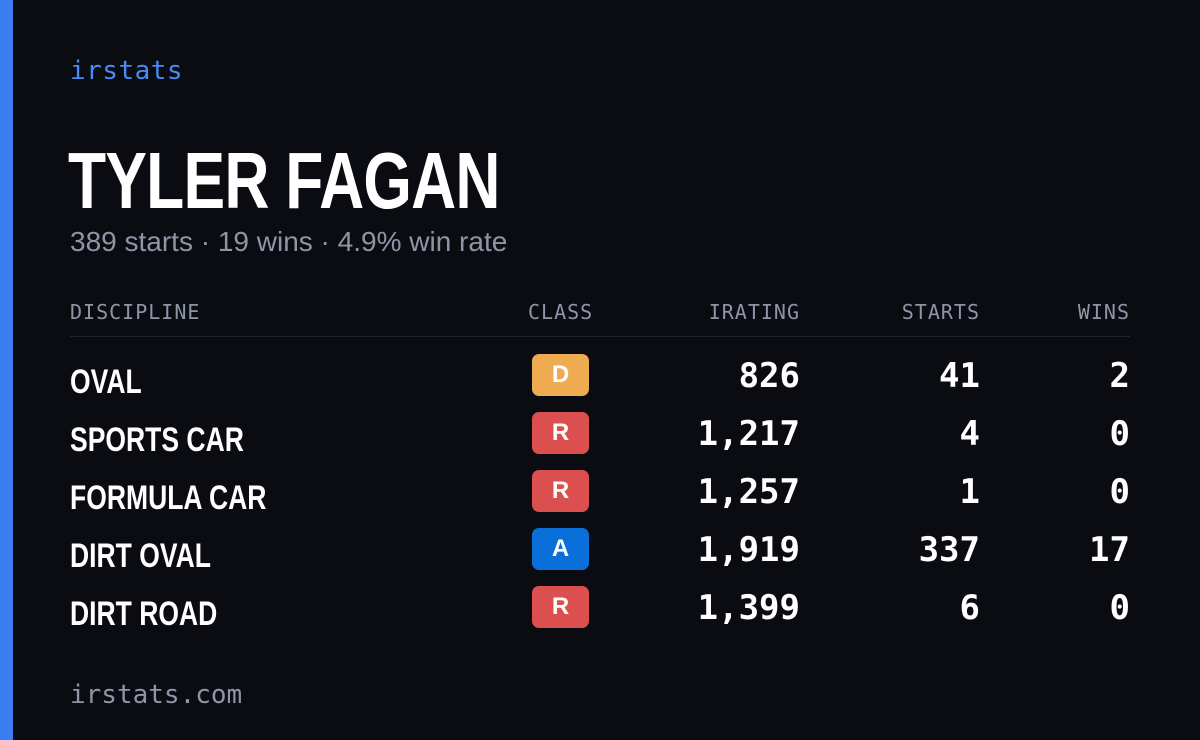 The height and width of the screenshot is (740, 1200). I want to click on table-header: DISCIPLINE CLASS IRATING STARTS WINS, so click(600, 318).